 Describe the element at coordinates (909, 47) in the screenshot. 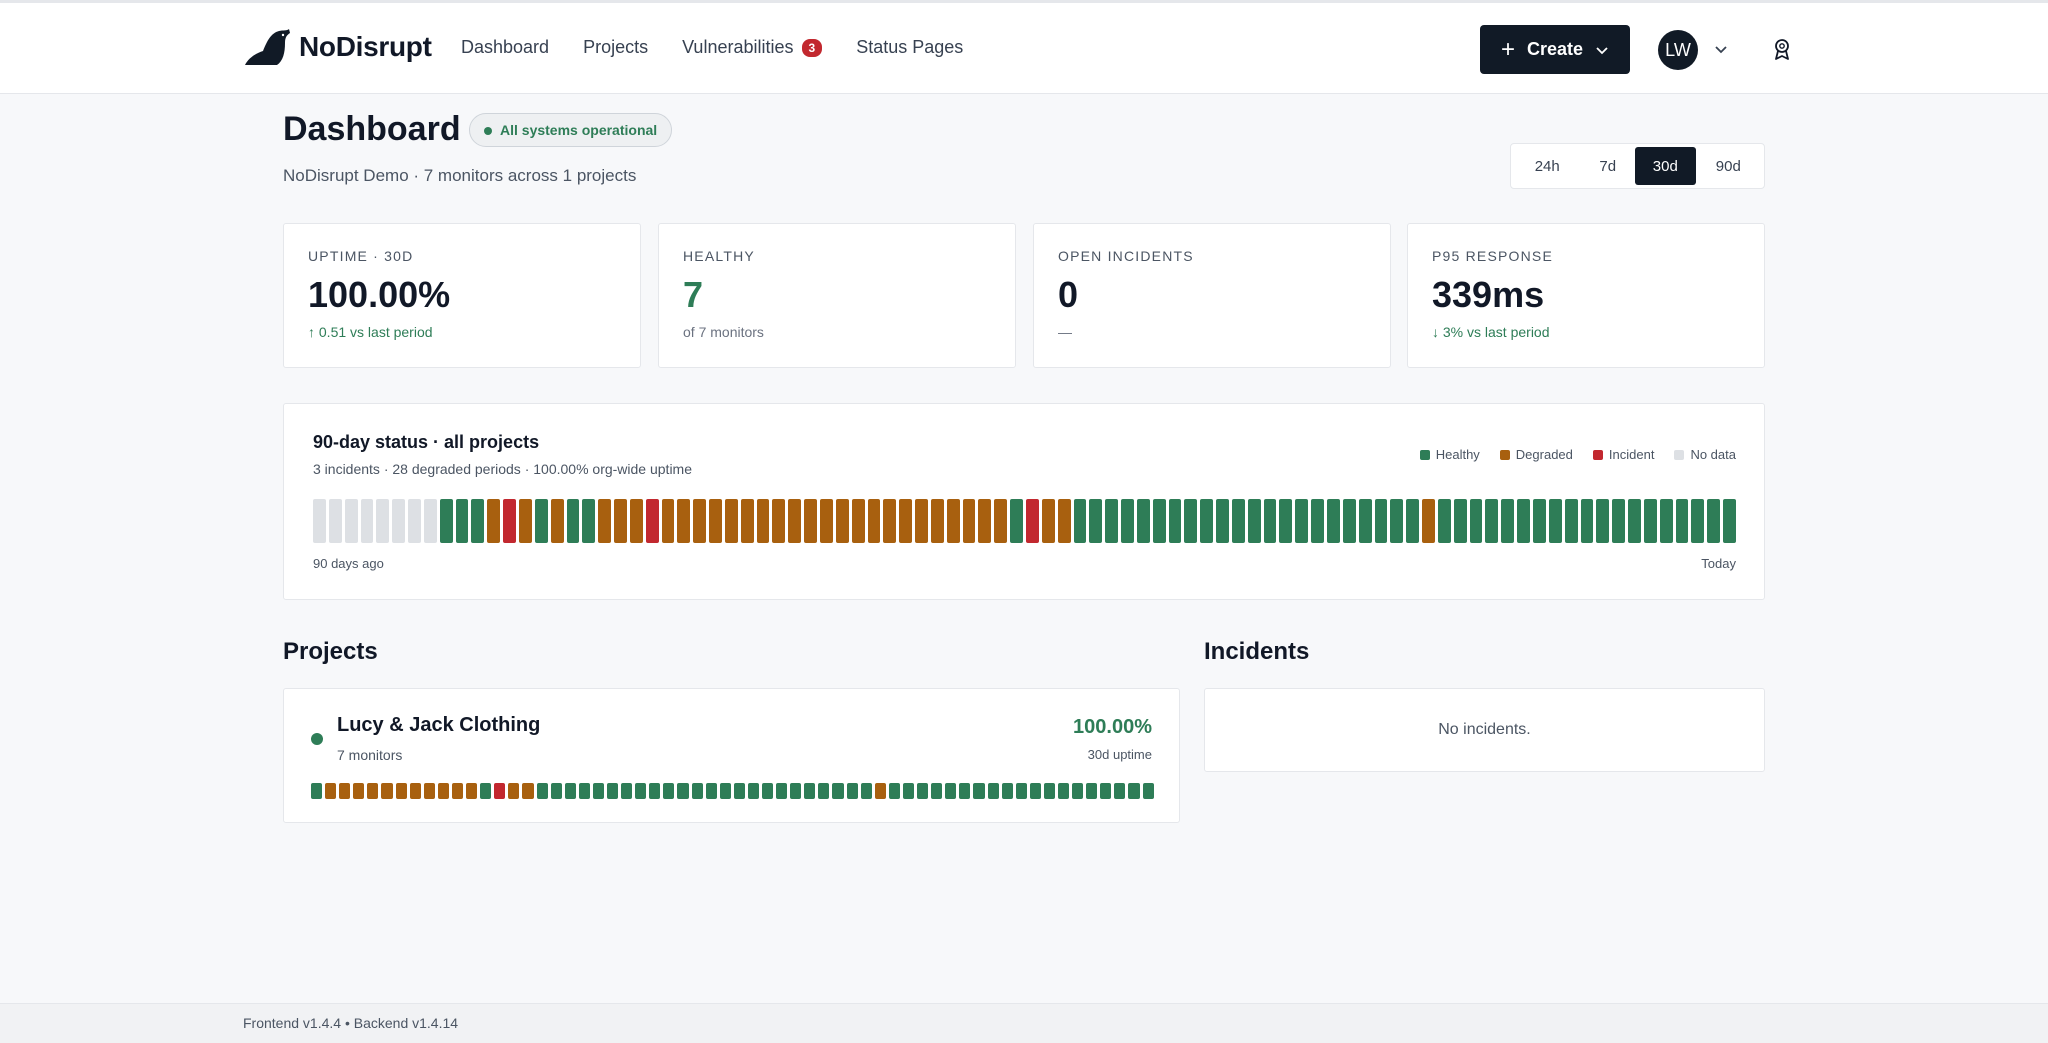

I see `nav-status-pages: Status Pages` at that location.